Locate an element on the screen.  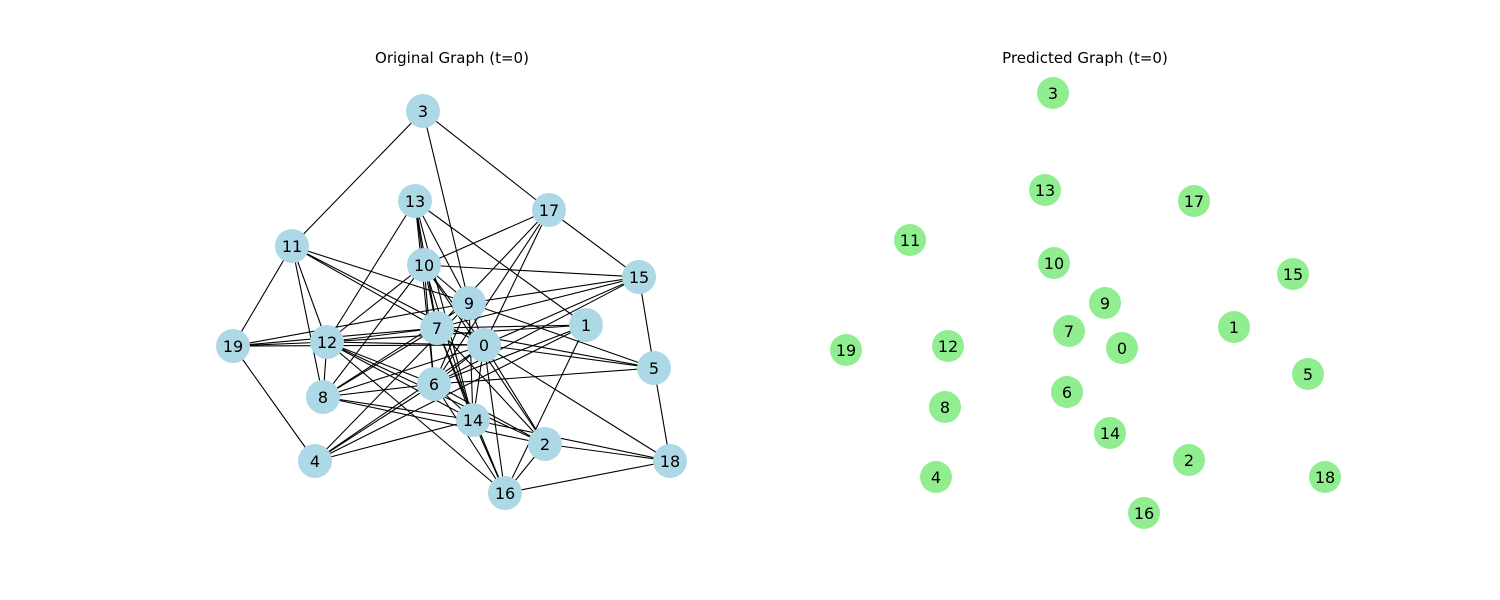
original-node-14: 14 is located at coordinates (473, 420).